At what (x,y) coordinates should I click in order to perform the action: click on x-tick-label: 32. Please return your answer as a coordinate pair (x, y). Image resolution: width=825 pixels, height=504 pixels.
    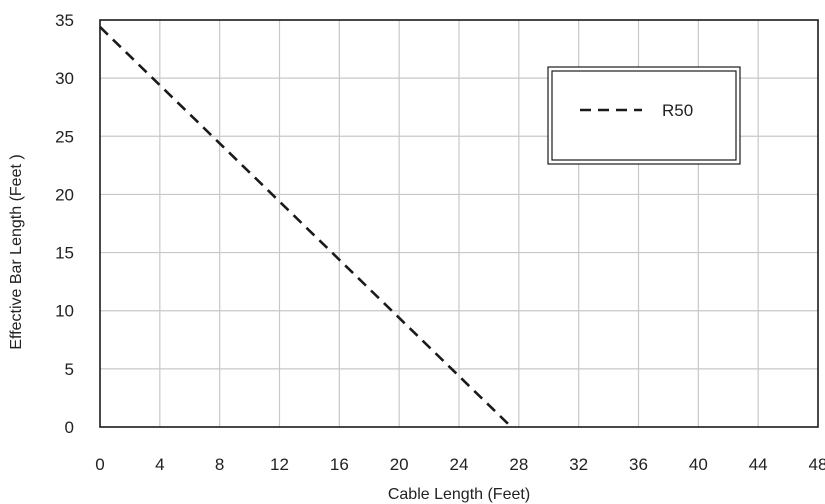
    Looking at the image, I should click on (578, 464).